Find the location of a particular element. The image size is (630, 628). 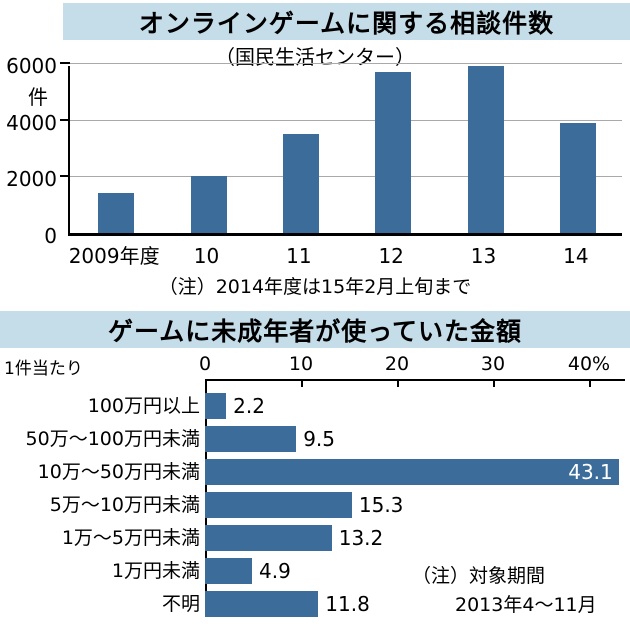

top-chart-source: （国民生活センター） is located at coordinates (315, 57).